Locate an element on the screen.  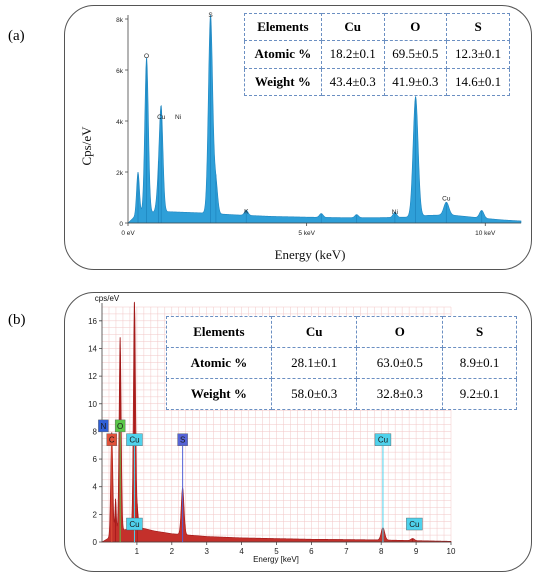
element-tag-label: O is located at coordinates (120, 426).